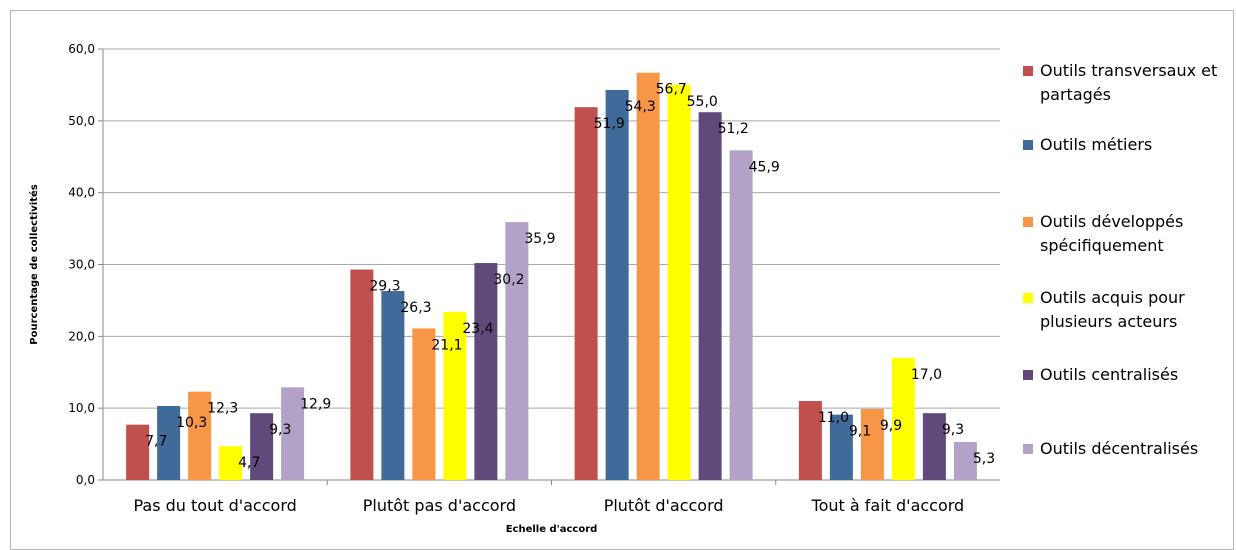 The image size is (1236, 550). What do you see at coordinates (439, 505) in the screenshot?
I see `x-category-label: Plutôt pas d'accord` at bounding box center [439, 505].